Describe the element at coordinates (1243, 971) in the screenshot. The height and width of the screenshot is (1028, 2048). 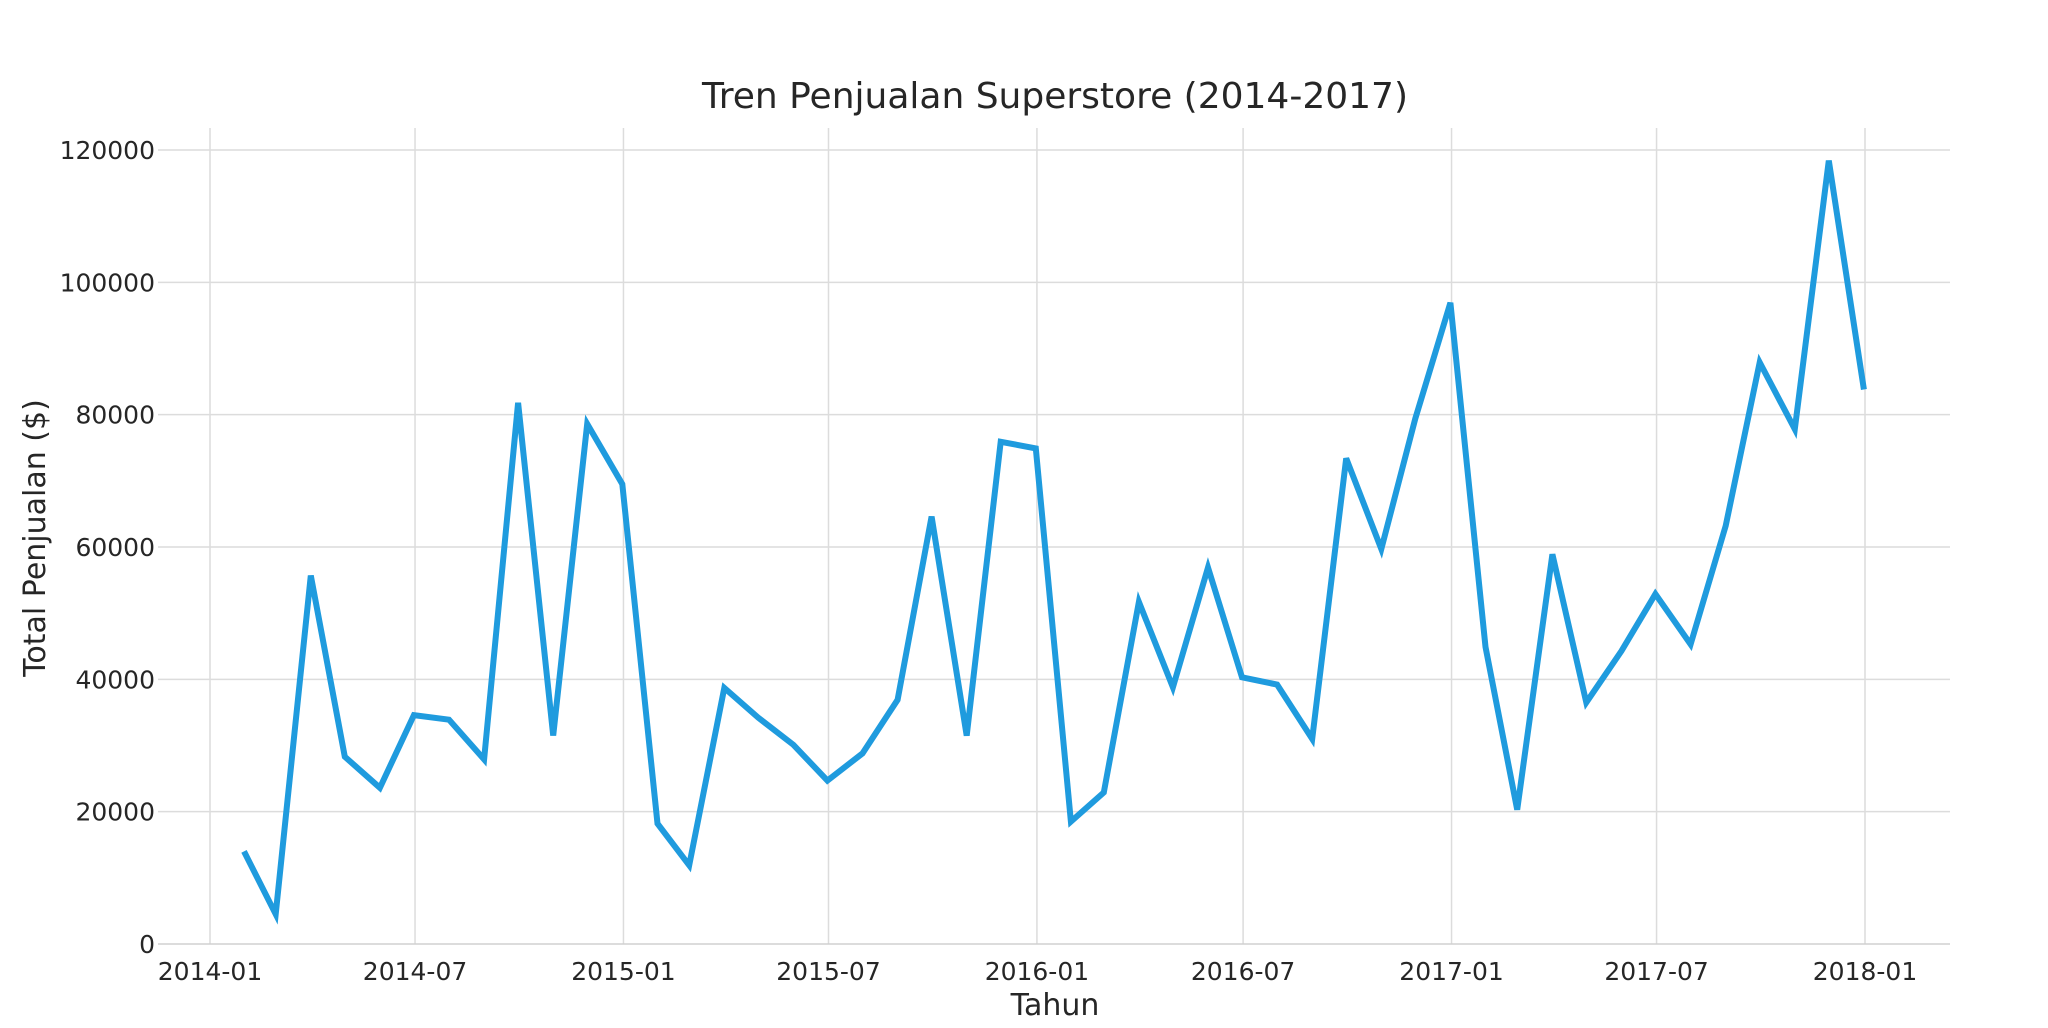
I see `x-tick-label: 2016-07` at that location.